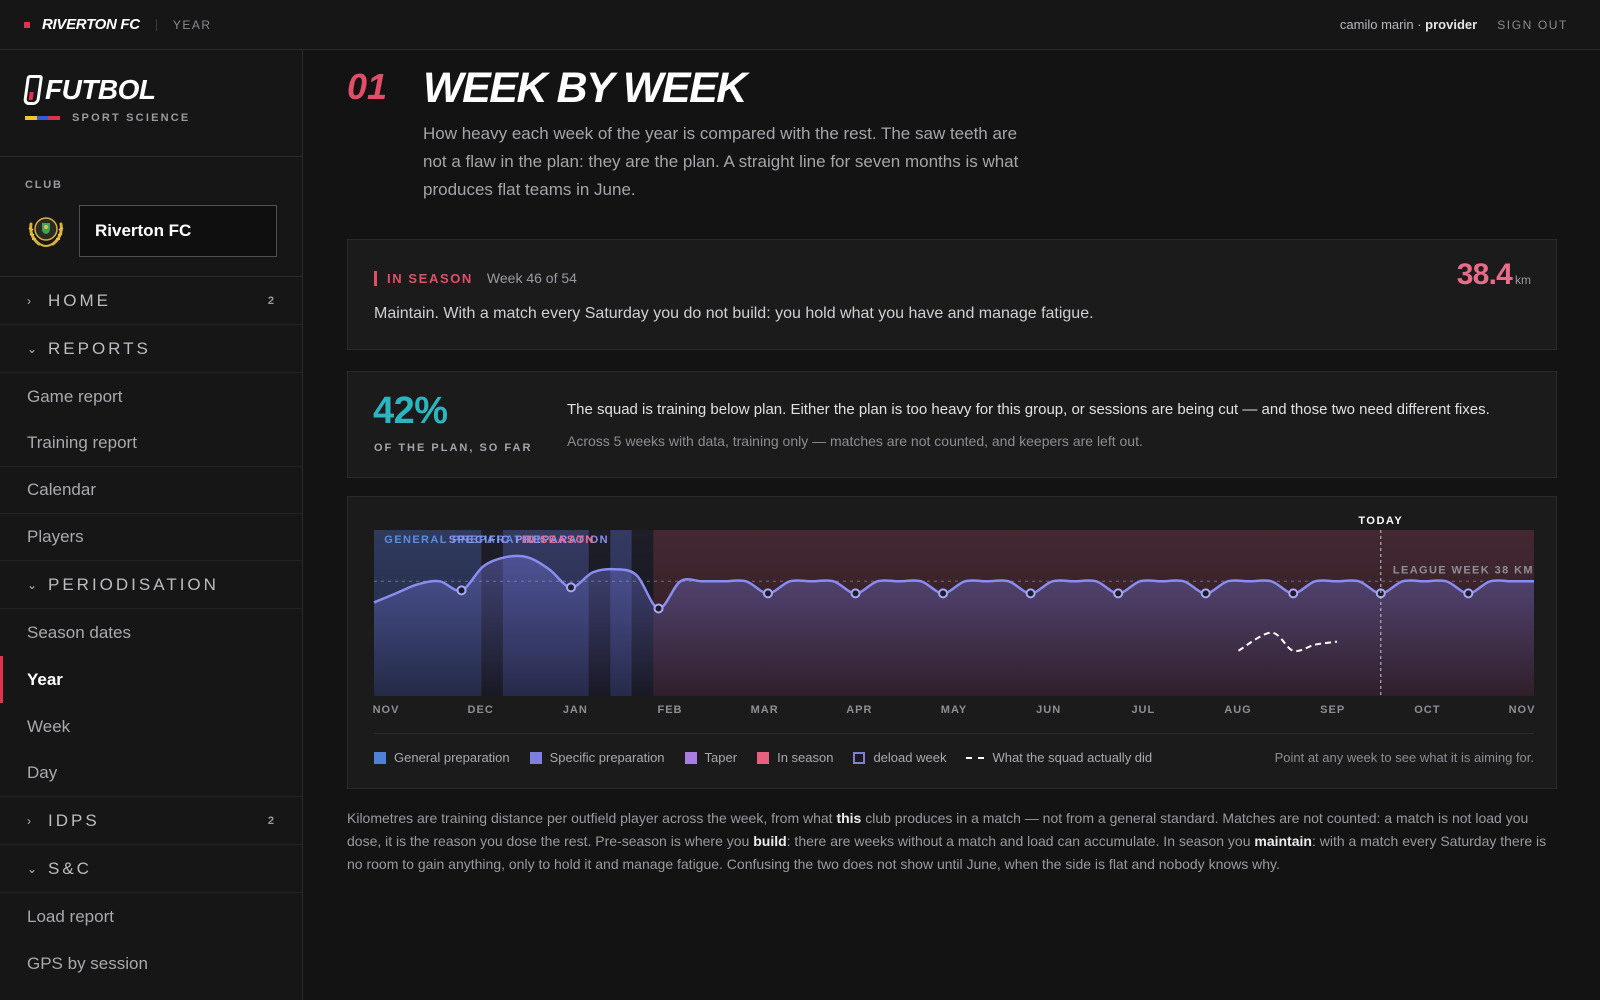 The image size is (1600, 1000). Describe the element at coordinates (765, 710) in the screenshot. I see `month-tick-label: MAR` at that location.